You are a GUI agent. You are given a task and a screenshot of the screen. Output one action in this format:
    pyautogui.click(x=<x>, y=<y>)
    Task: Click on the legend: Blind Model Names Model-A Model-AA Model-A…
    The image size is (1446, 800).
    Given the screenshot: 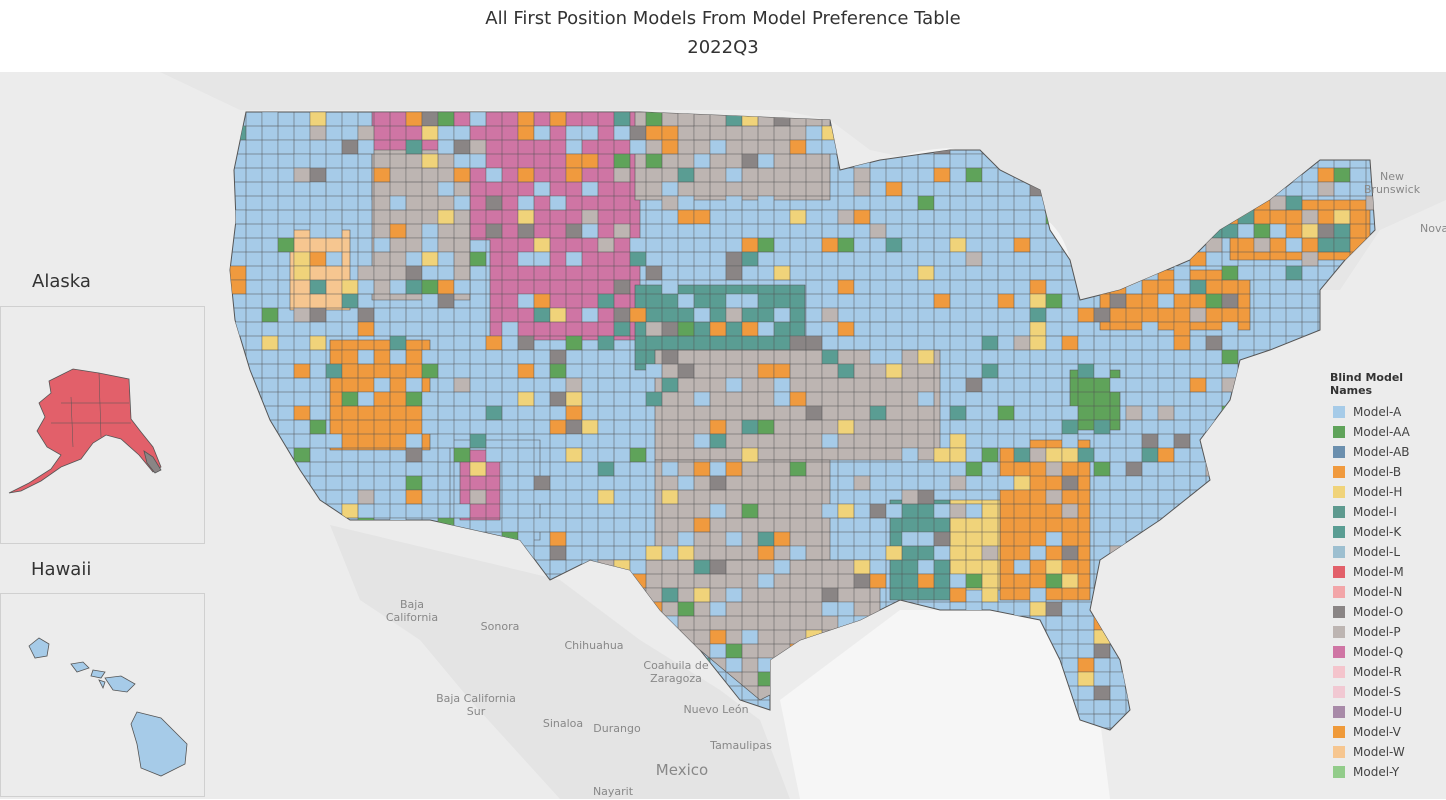 What is the action you would take?
    pyautogui.click(x=1388, y=576)
    